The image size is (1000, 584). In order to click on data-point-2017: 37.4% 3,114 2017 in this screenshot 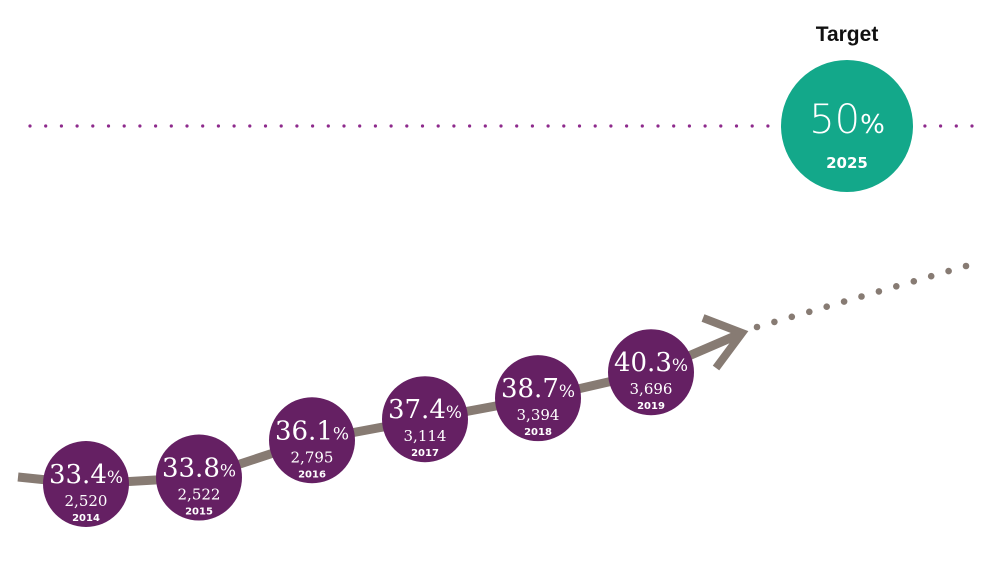, I will do `click(425, 419)`.